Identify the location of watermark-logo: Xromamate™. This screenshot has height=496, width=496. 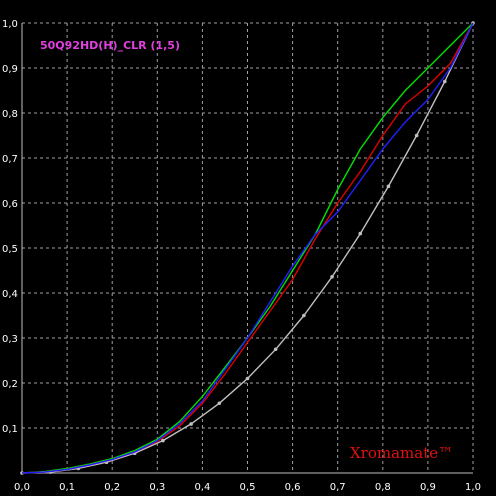
(401, 453).